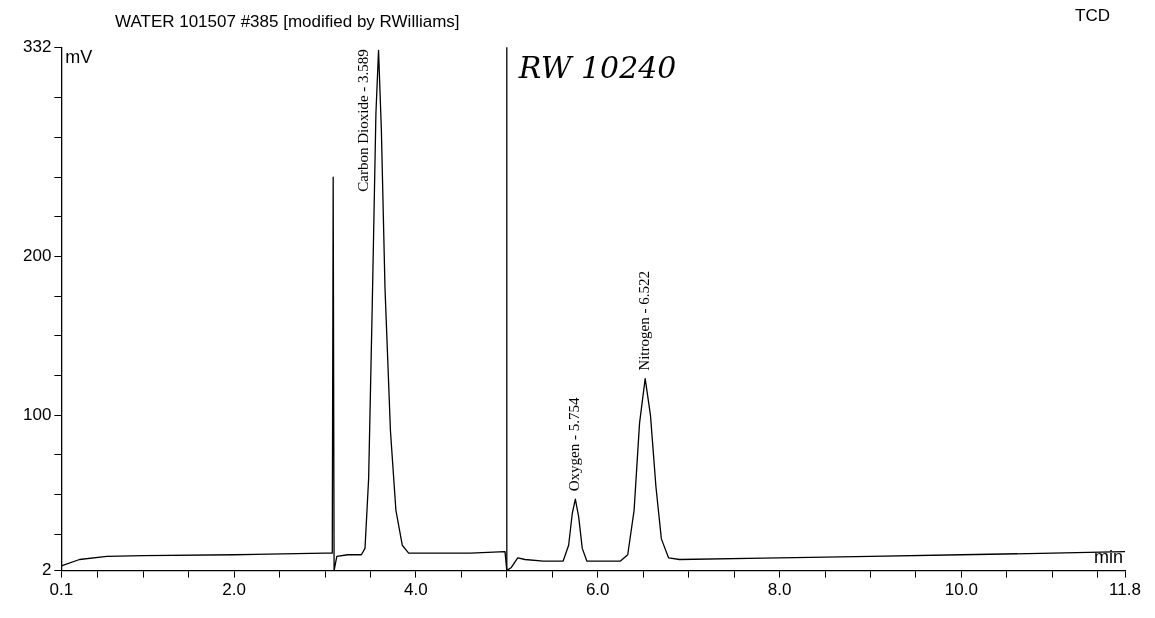 The height and width of the screenshot is (618, 1155). What do you see at coordinates (234, 590) in the screenshot?
I see `x-tick-label: 2.0` at bounding box center [234, 590].